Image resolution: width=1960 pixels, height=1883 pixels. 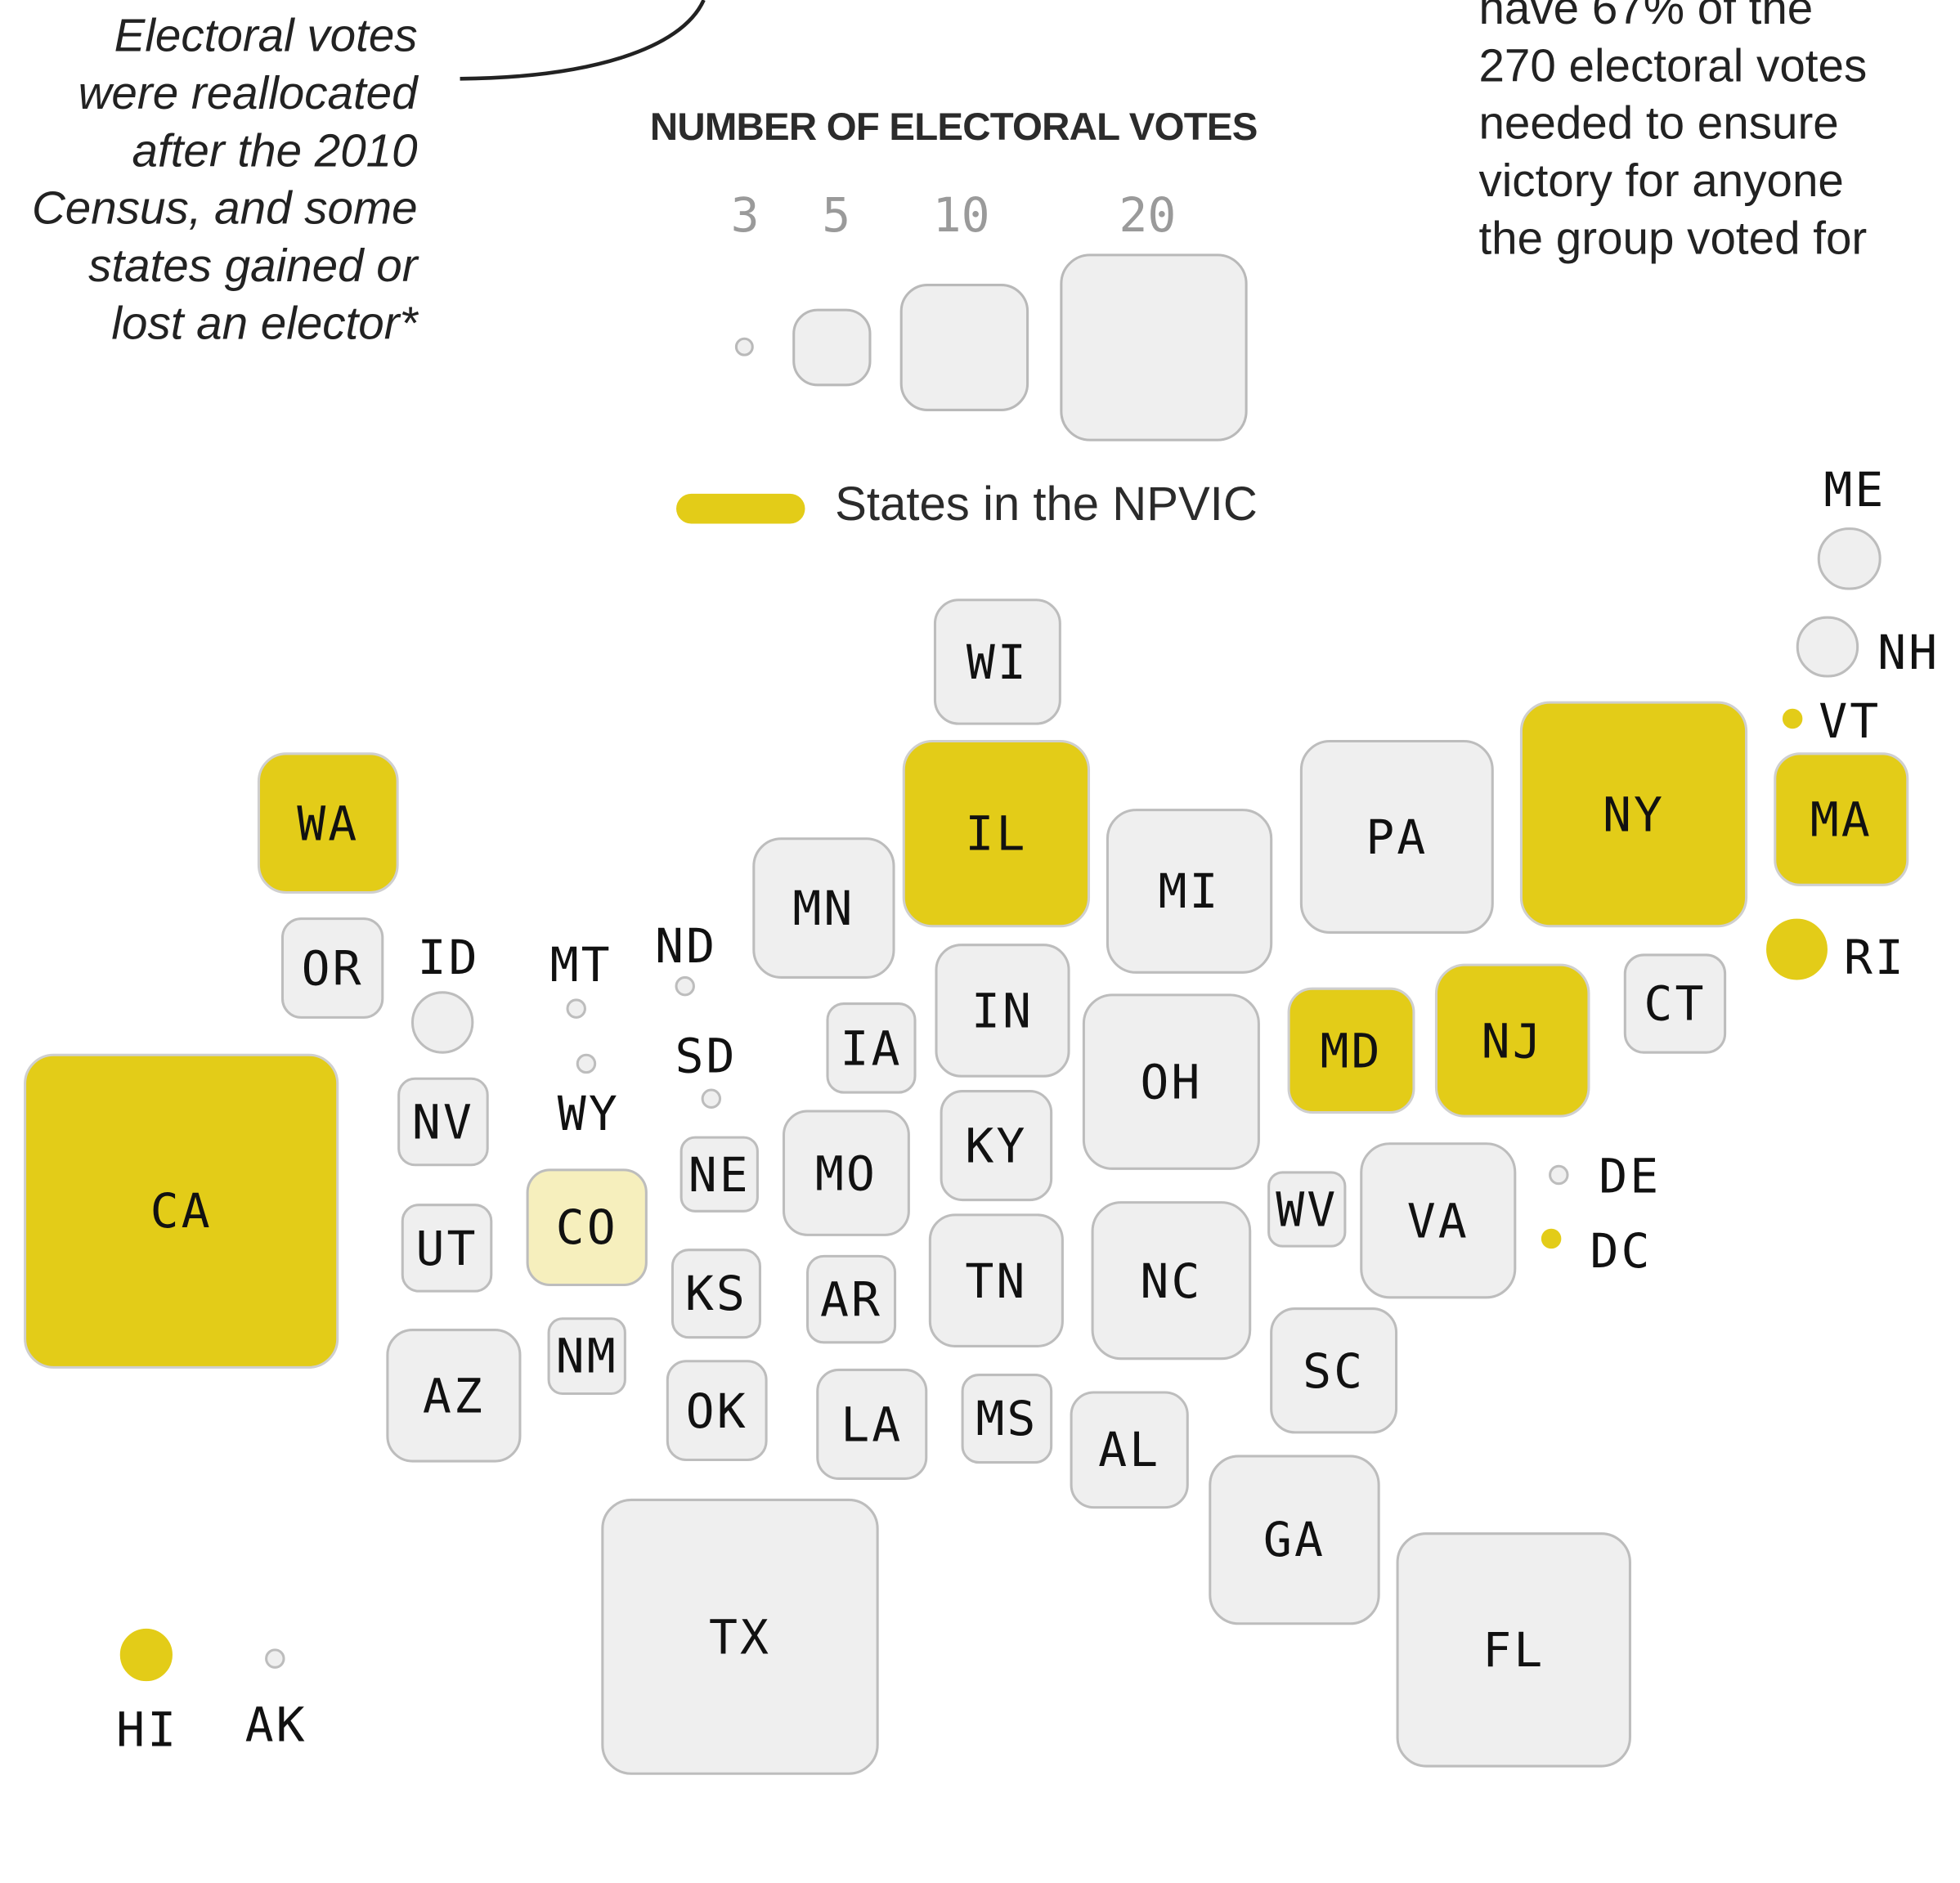 I want to click on state-ar: AR, so click(x=851, y=1299).